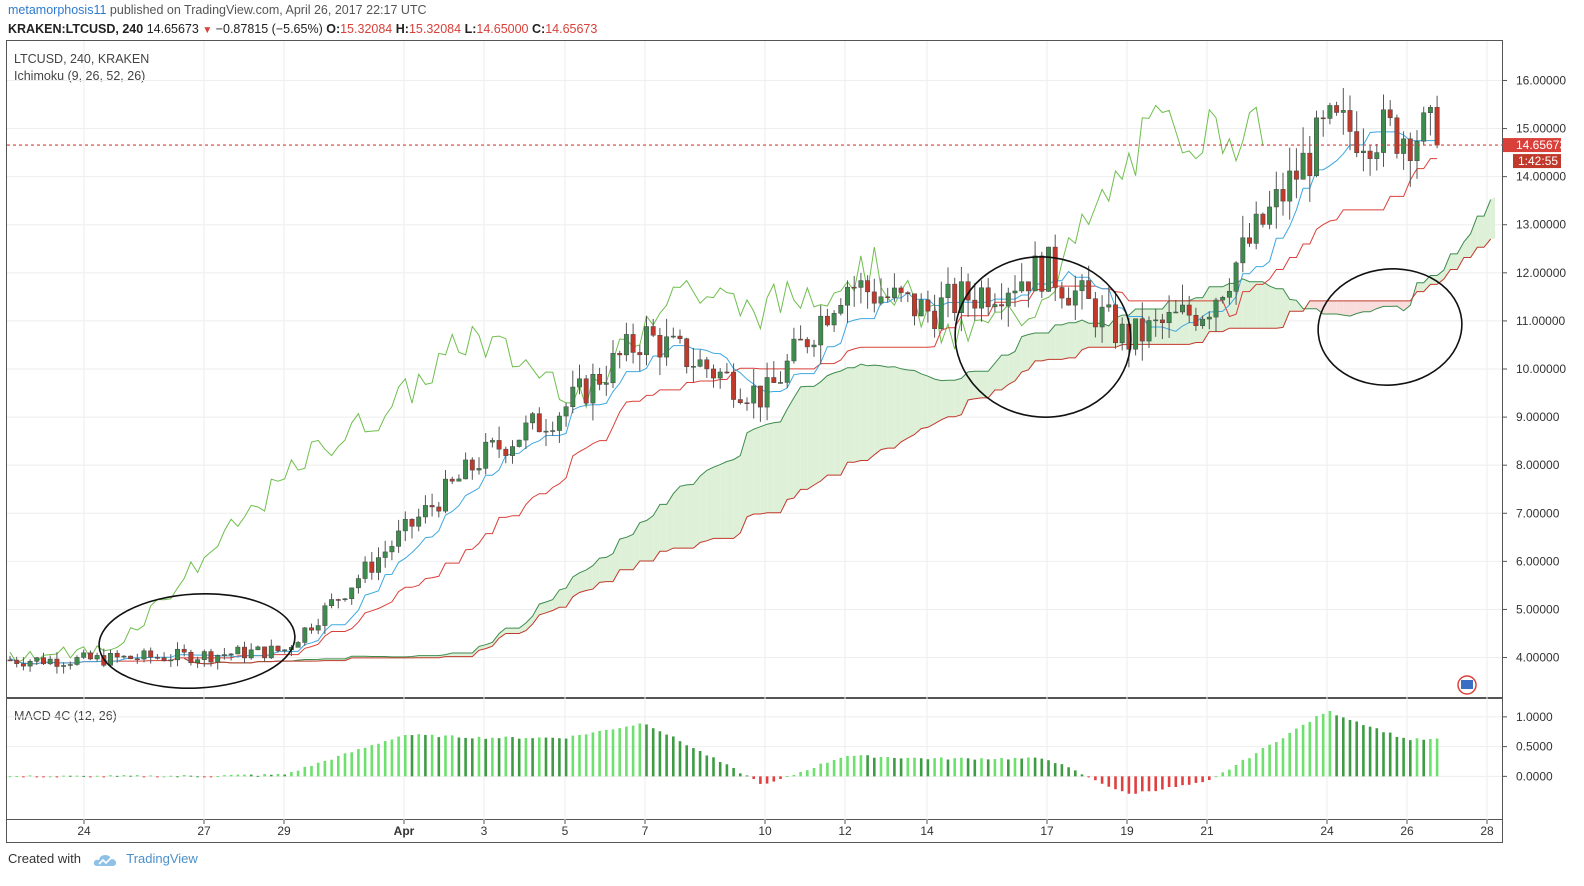 This screenshot has width=1584, height=886. What do you see at coordinates (927, 831) in the screenshot?
I see `time-tick-label: 14` at bounding box center [927, 831].